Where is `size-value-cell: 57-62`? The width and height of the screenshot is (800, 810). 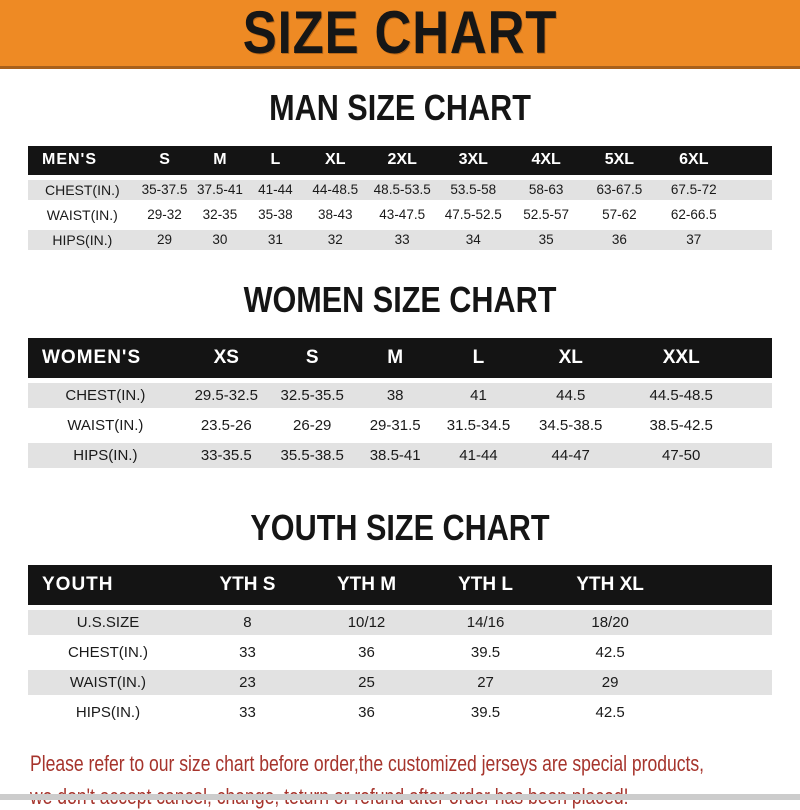 size-value-cell: 57-62 is located at coordinates (619, 214).